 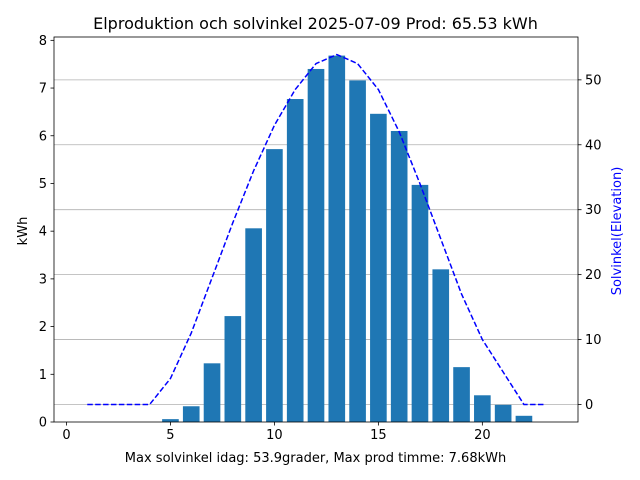 What do you see at coordinates (43, 279) in the screenshot?
I see `y-tick-label-left: 3` at bounding box center [43, 279].